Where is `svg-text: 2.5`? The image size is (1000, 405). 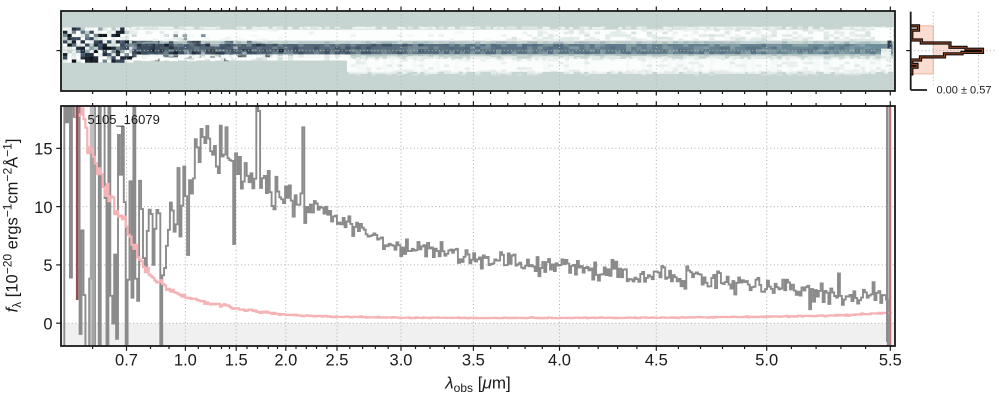 svg-text: 2.5 is located at coordinates (337, 361).